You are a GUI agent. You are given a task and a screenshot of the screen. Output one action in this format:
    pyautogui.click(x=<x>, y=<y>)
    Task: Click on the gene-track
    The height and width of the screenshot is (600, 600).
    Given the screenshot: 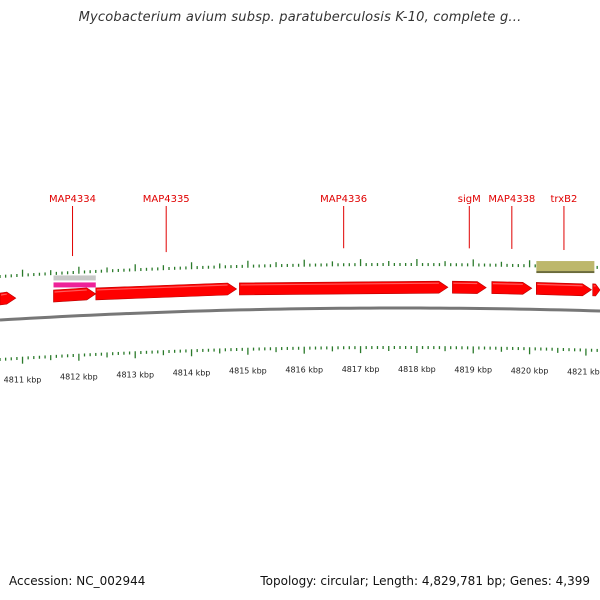 What is the action you would take?
    pyautogui.click(x=300, y=293)
    